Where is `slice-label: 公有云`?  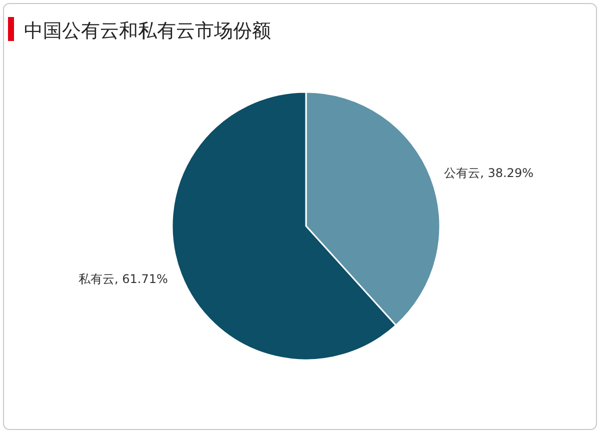
slice-label: 公有云 is located at coordinates (462, 173).